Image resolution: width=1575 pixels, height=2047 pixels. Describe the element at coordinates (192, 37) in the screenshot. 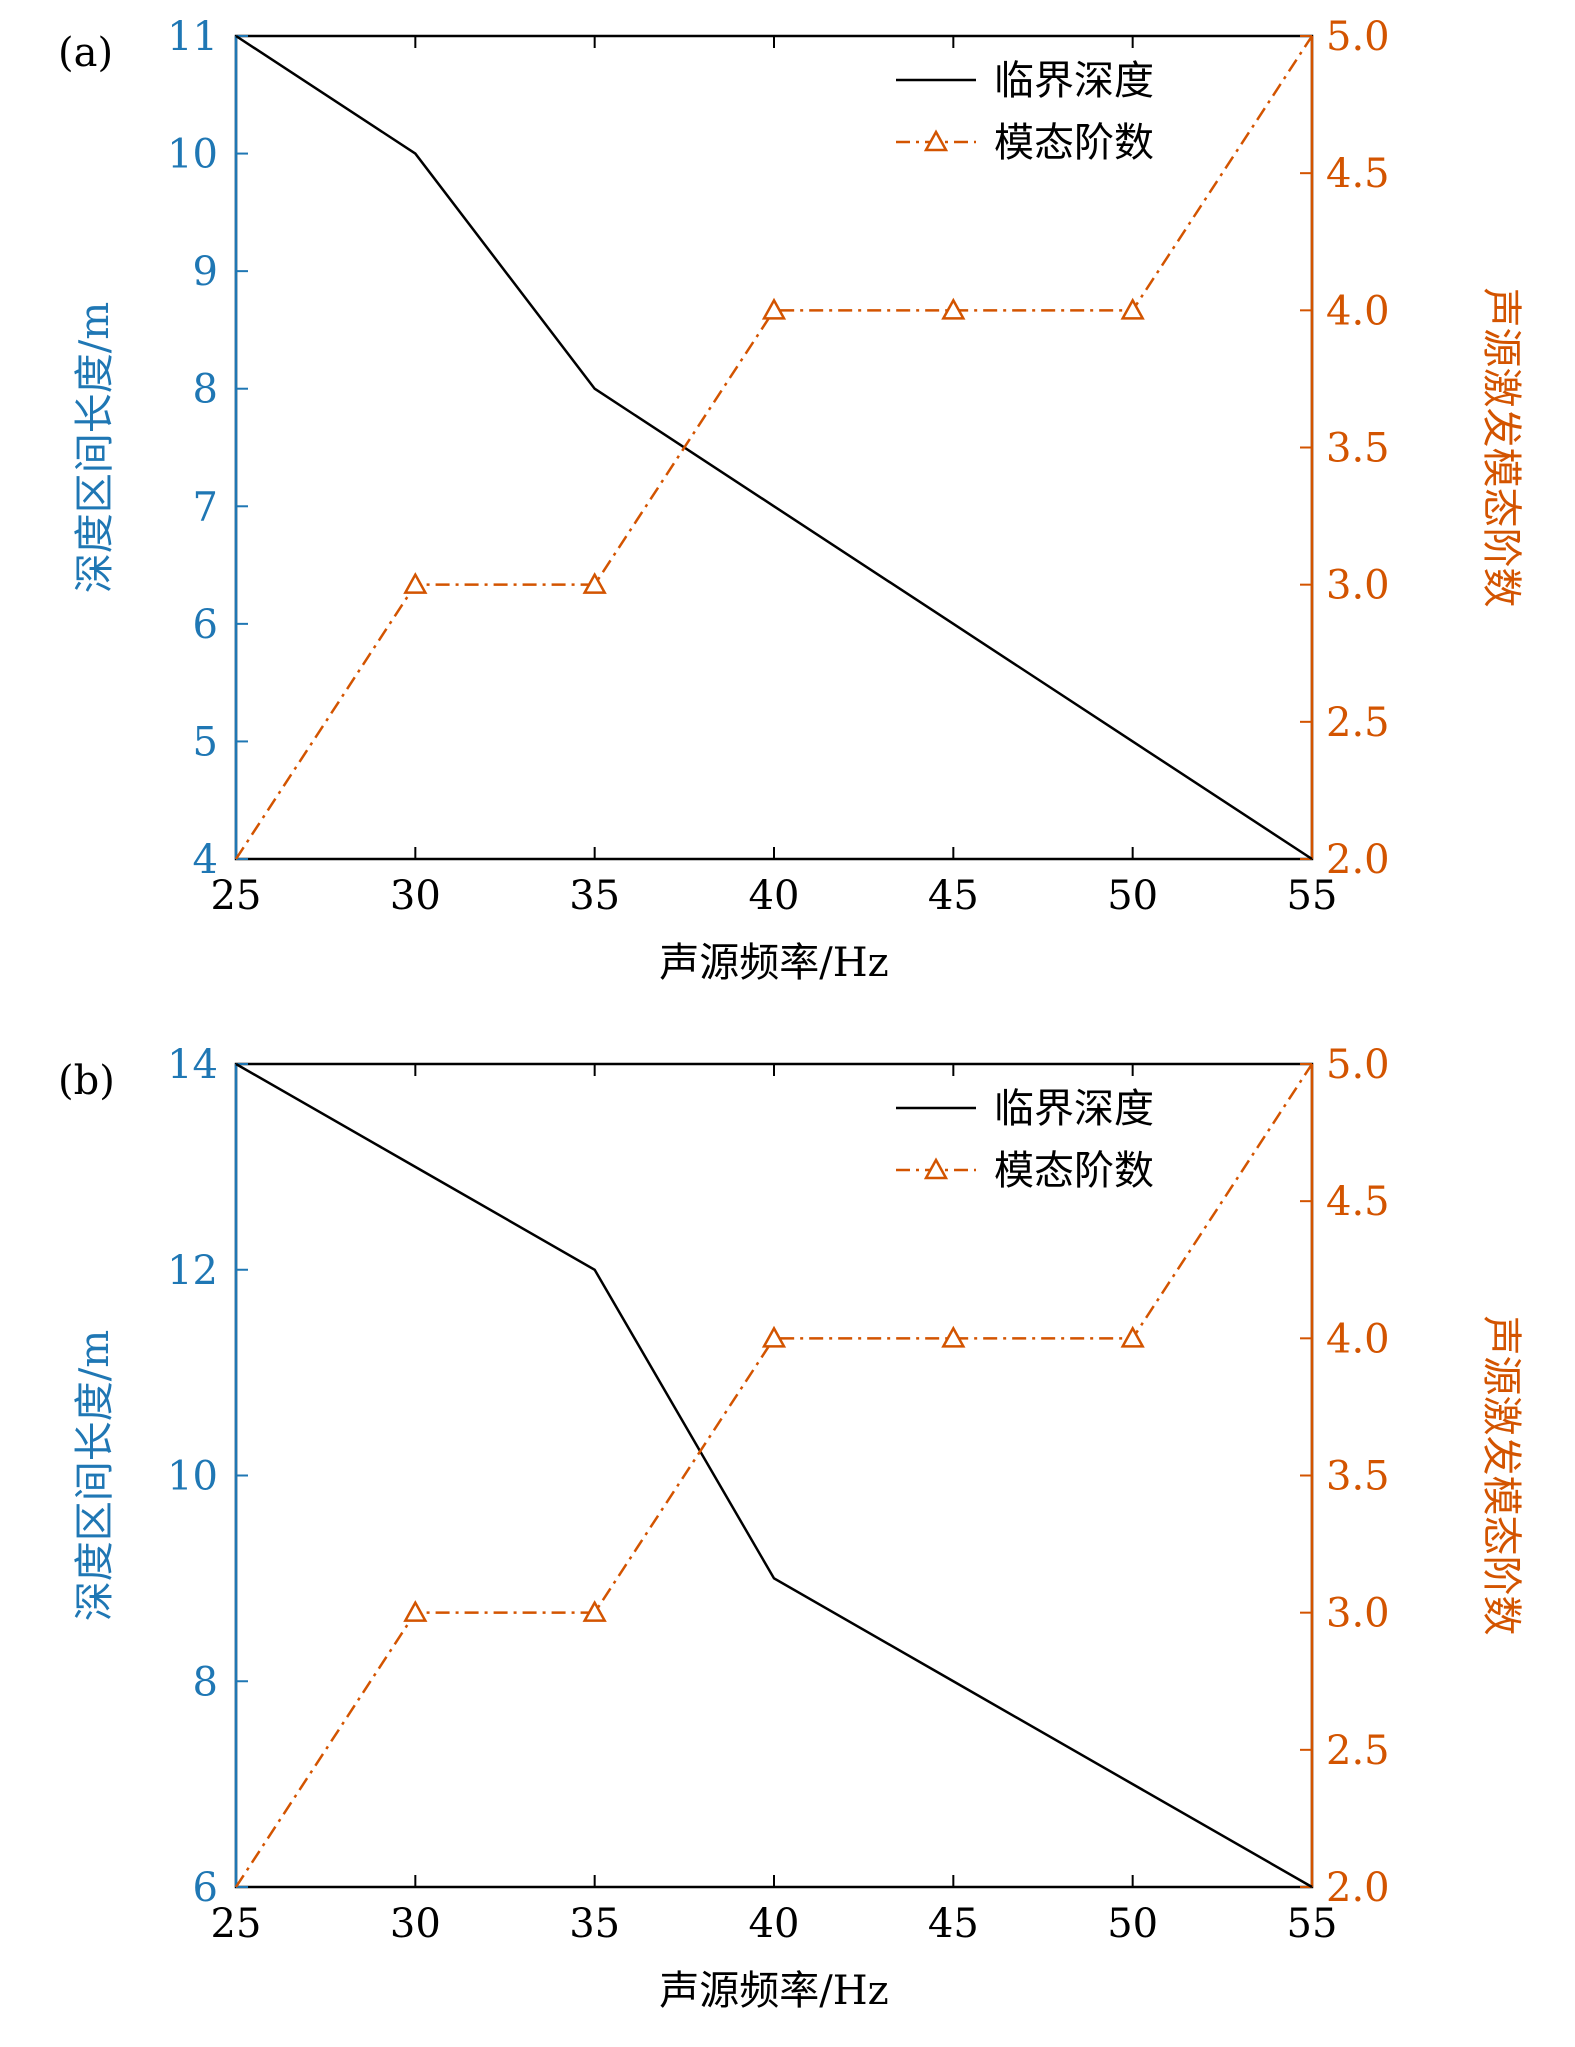

I see `y-left-tick-label: 11` at that location.